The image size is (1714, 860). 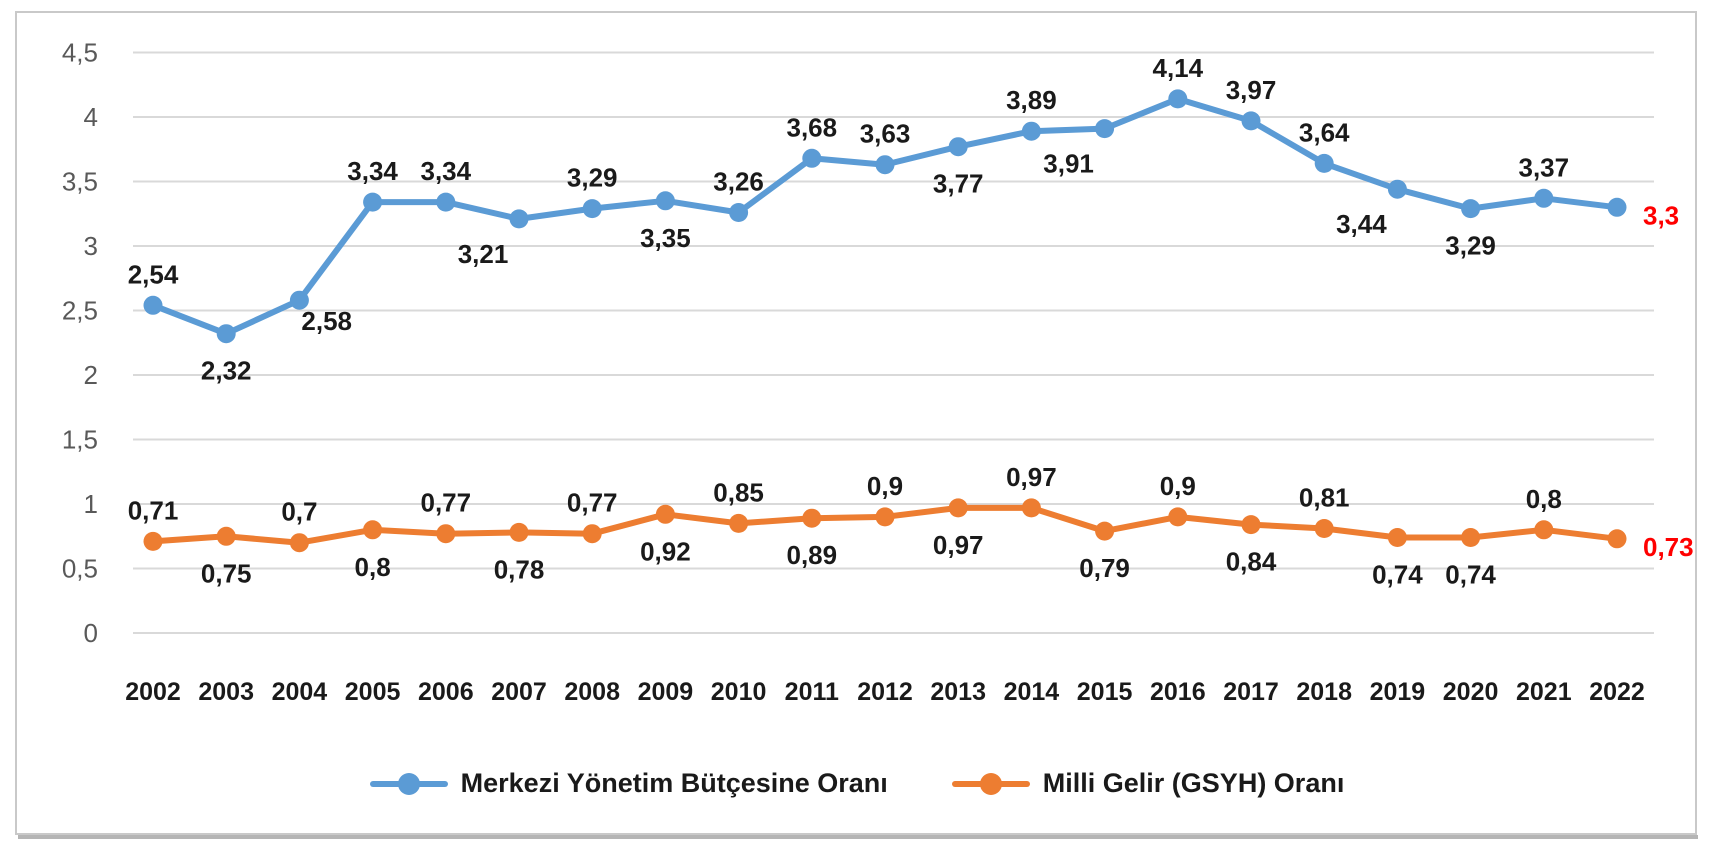 I want to click on data-label: 0,74, so click(x=1397, y=575).